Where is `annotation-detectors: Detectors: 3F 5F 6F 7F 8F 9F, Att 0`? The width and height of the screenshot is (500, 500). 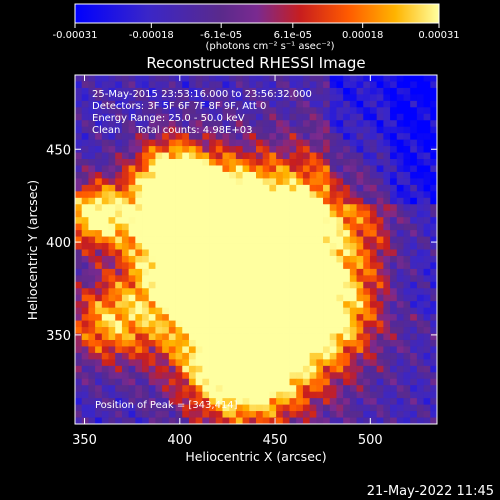
annotation-detectors: Detectors: 3F 5F 6F 7F 8F 9F, Att 0 is located at coordinates (179, 106).